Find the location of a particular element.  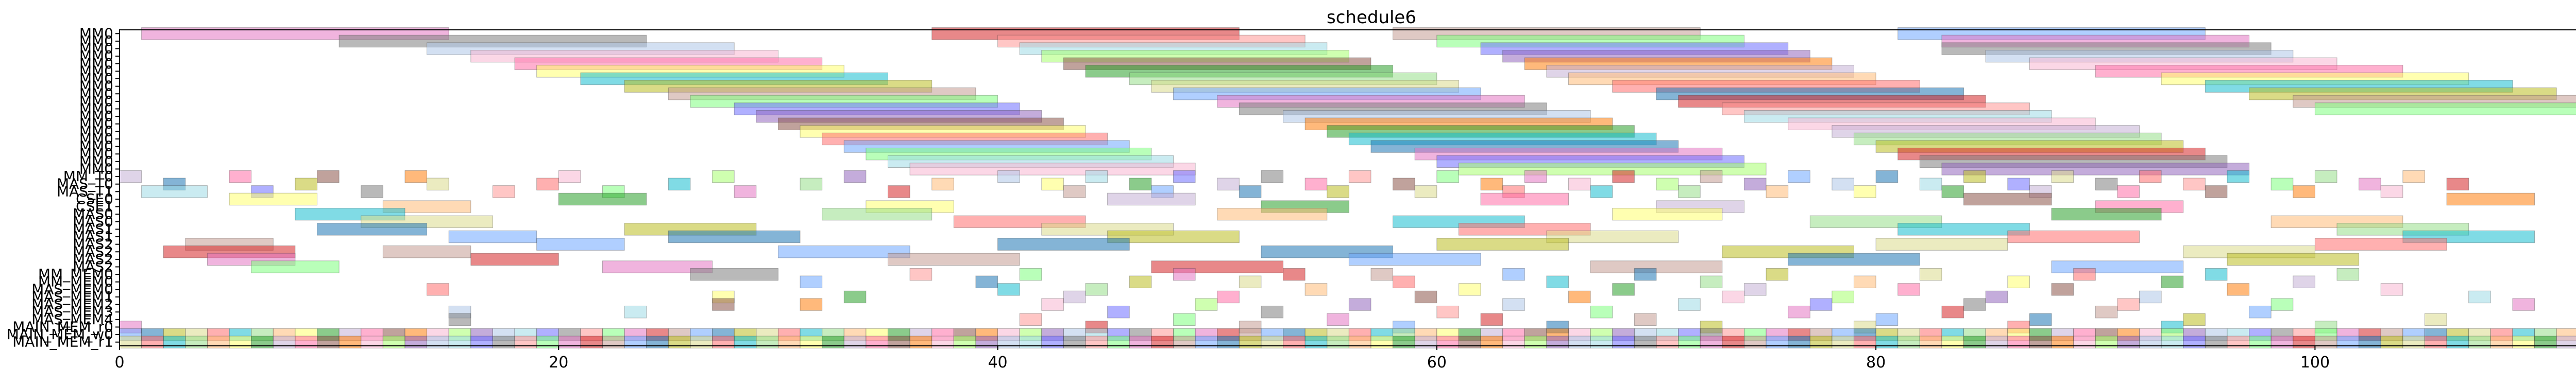

x-tick-label: 80 is located at coordinates (1876, 363).